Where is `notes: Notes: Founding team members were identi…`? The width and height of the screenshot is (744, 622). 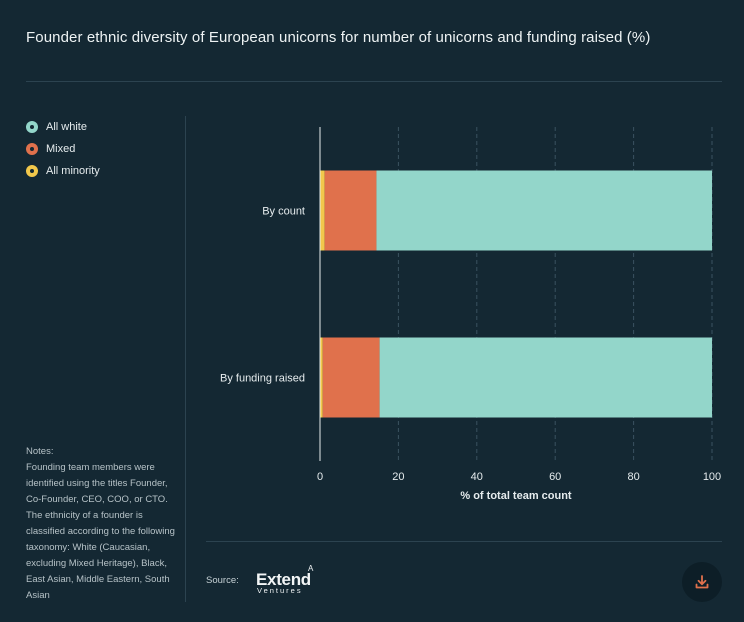 notes: Notes: Founding team members were identi… is located at coordinates (101, 524).